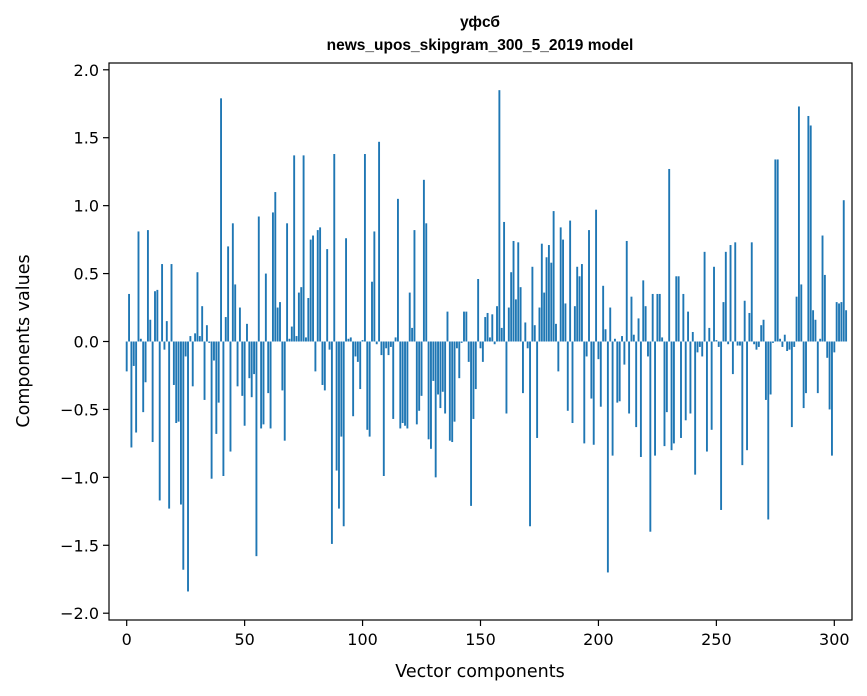 Image resolution: width=867 pixels, height=696 pixels. I want to click on x-axis-ticks: 0 50 100 150 200 250 300, so click(486, 634).